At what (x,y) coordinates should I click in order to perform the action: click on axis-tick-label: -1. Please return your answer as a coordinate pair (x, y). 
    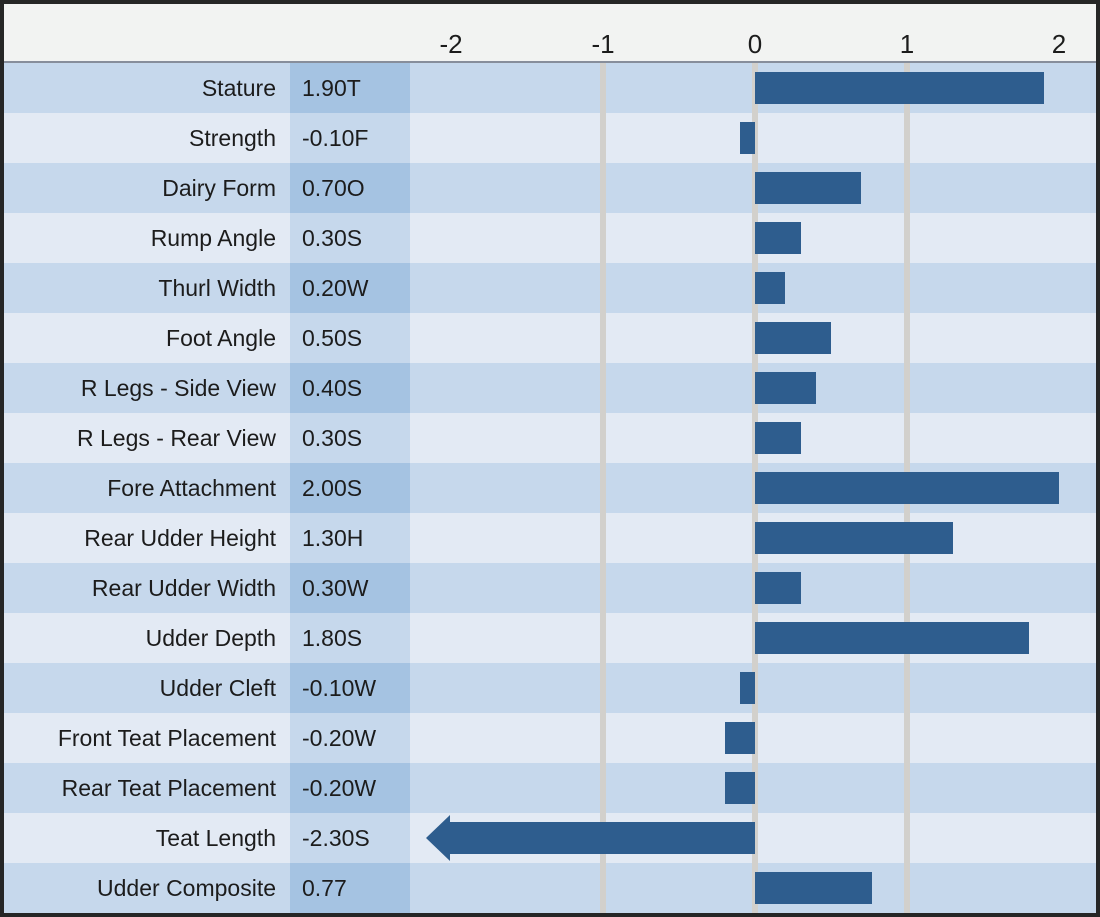
    Looking at the image, I should click on (603, 44).